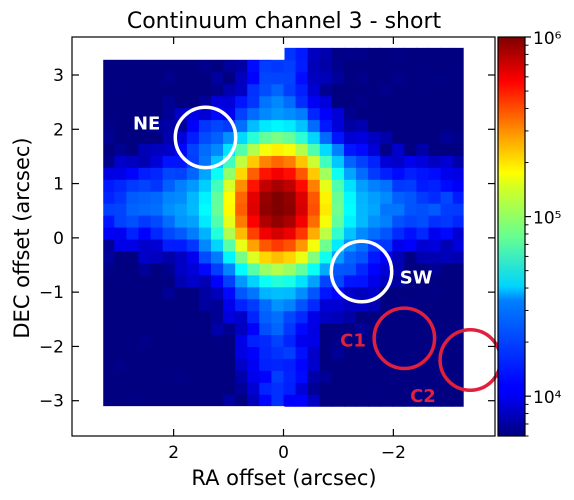  I want to click on colorbar-ticks: 10⁴ 10⁵ 10⁶, so click(543, 233).